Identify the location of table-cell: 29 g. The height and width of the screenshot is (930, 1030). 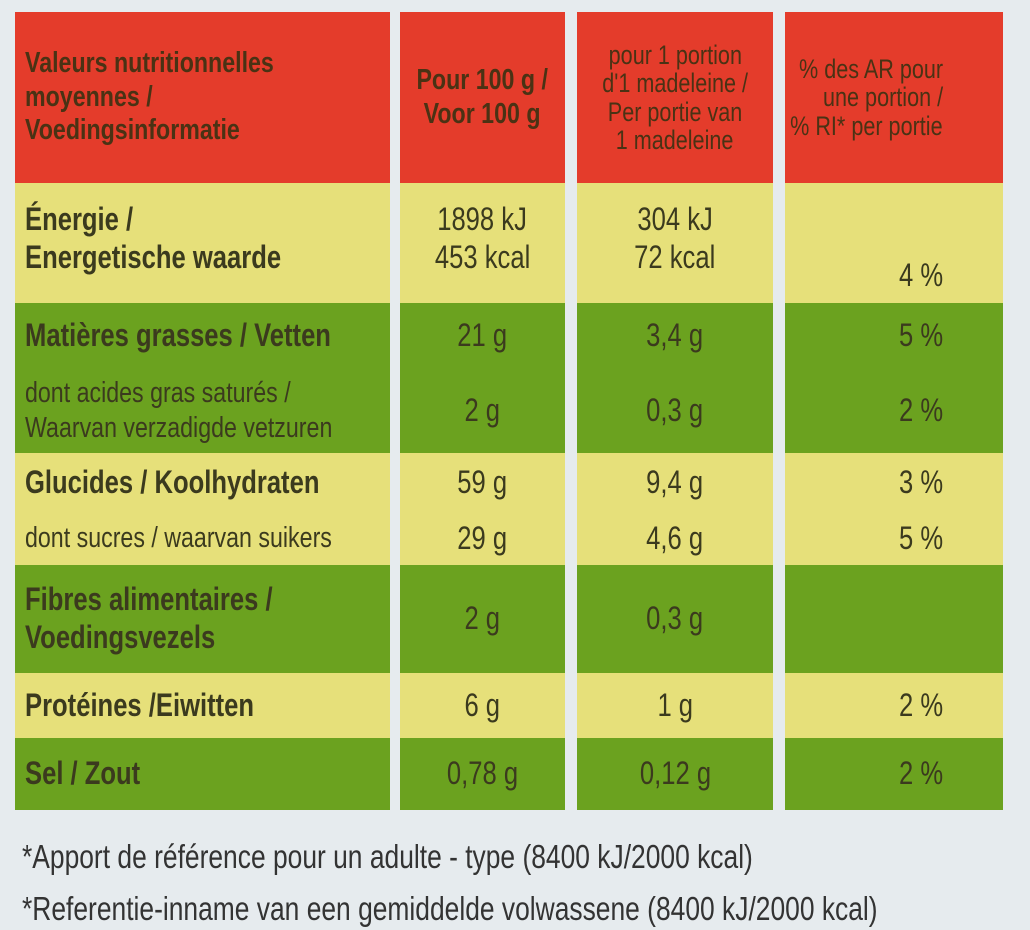
(482, 538).